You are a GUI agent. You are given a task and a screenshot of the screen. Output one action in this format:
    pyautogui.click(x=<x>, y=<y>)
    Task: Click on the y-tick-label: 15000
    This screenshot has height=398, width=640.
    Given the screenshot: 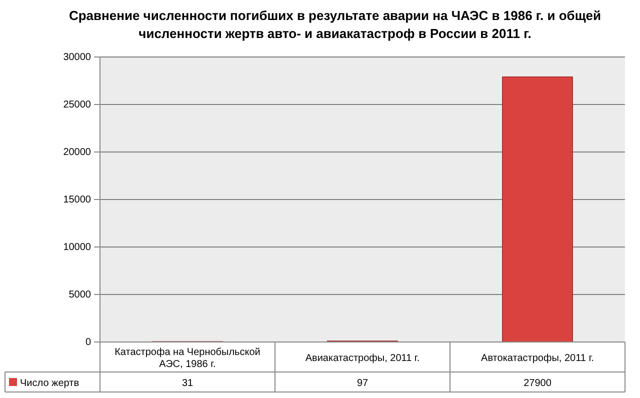 What is the action you would take?
    pyautogui.click(x=77, y=200)
    